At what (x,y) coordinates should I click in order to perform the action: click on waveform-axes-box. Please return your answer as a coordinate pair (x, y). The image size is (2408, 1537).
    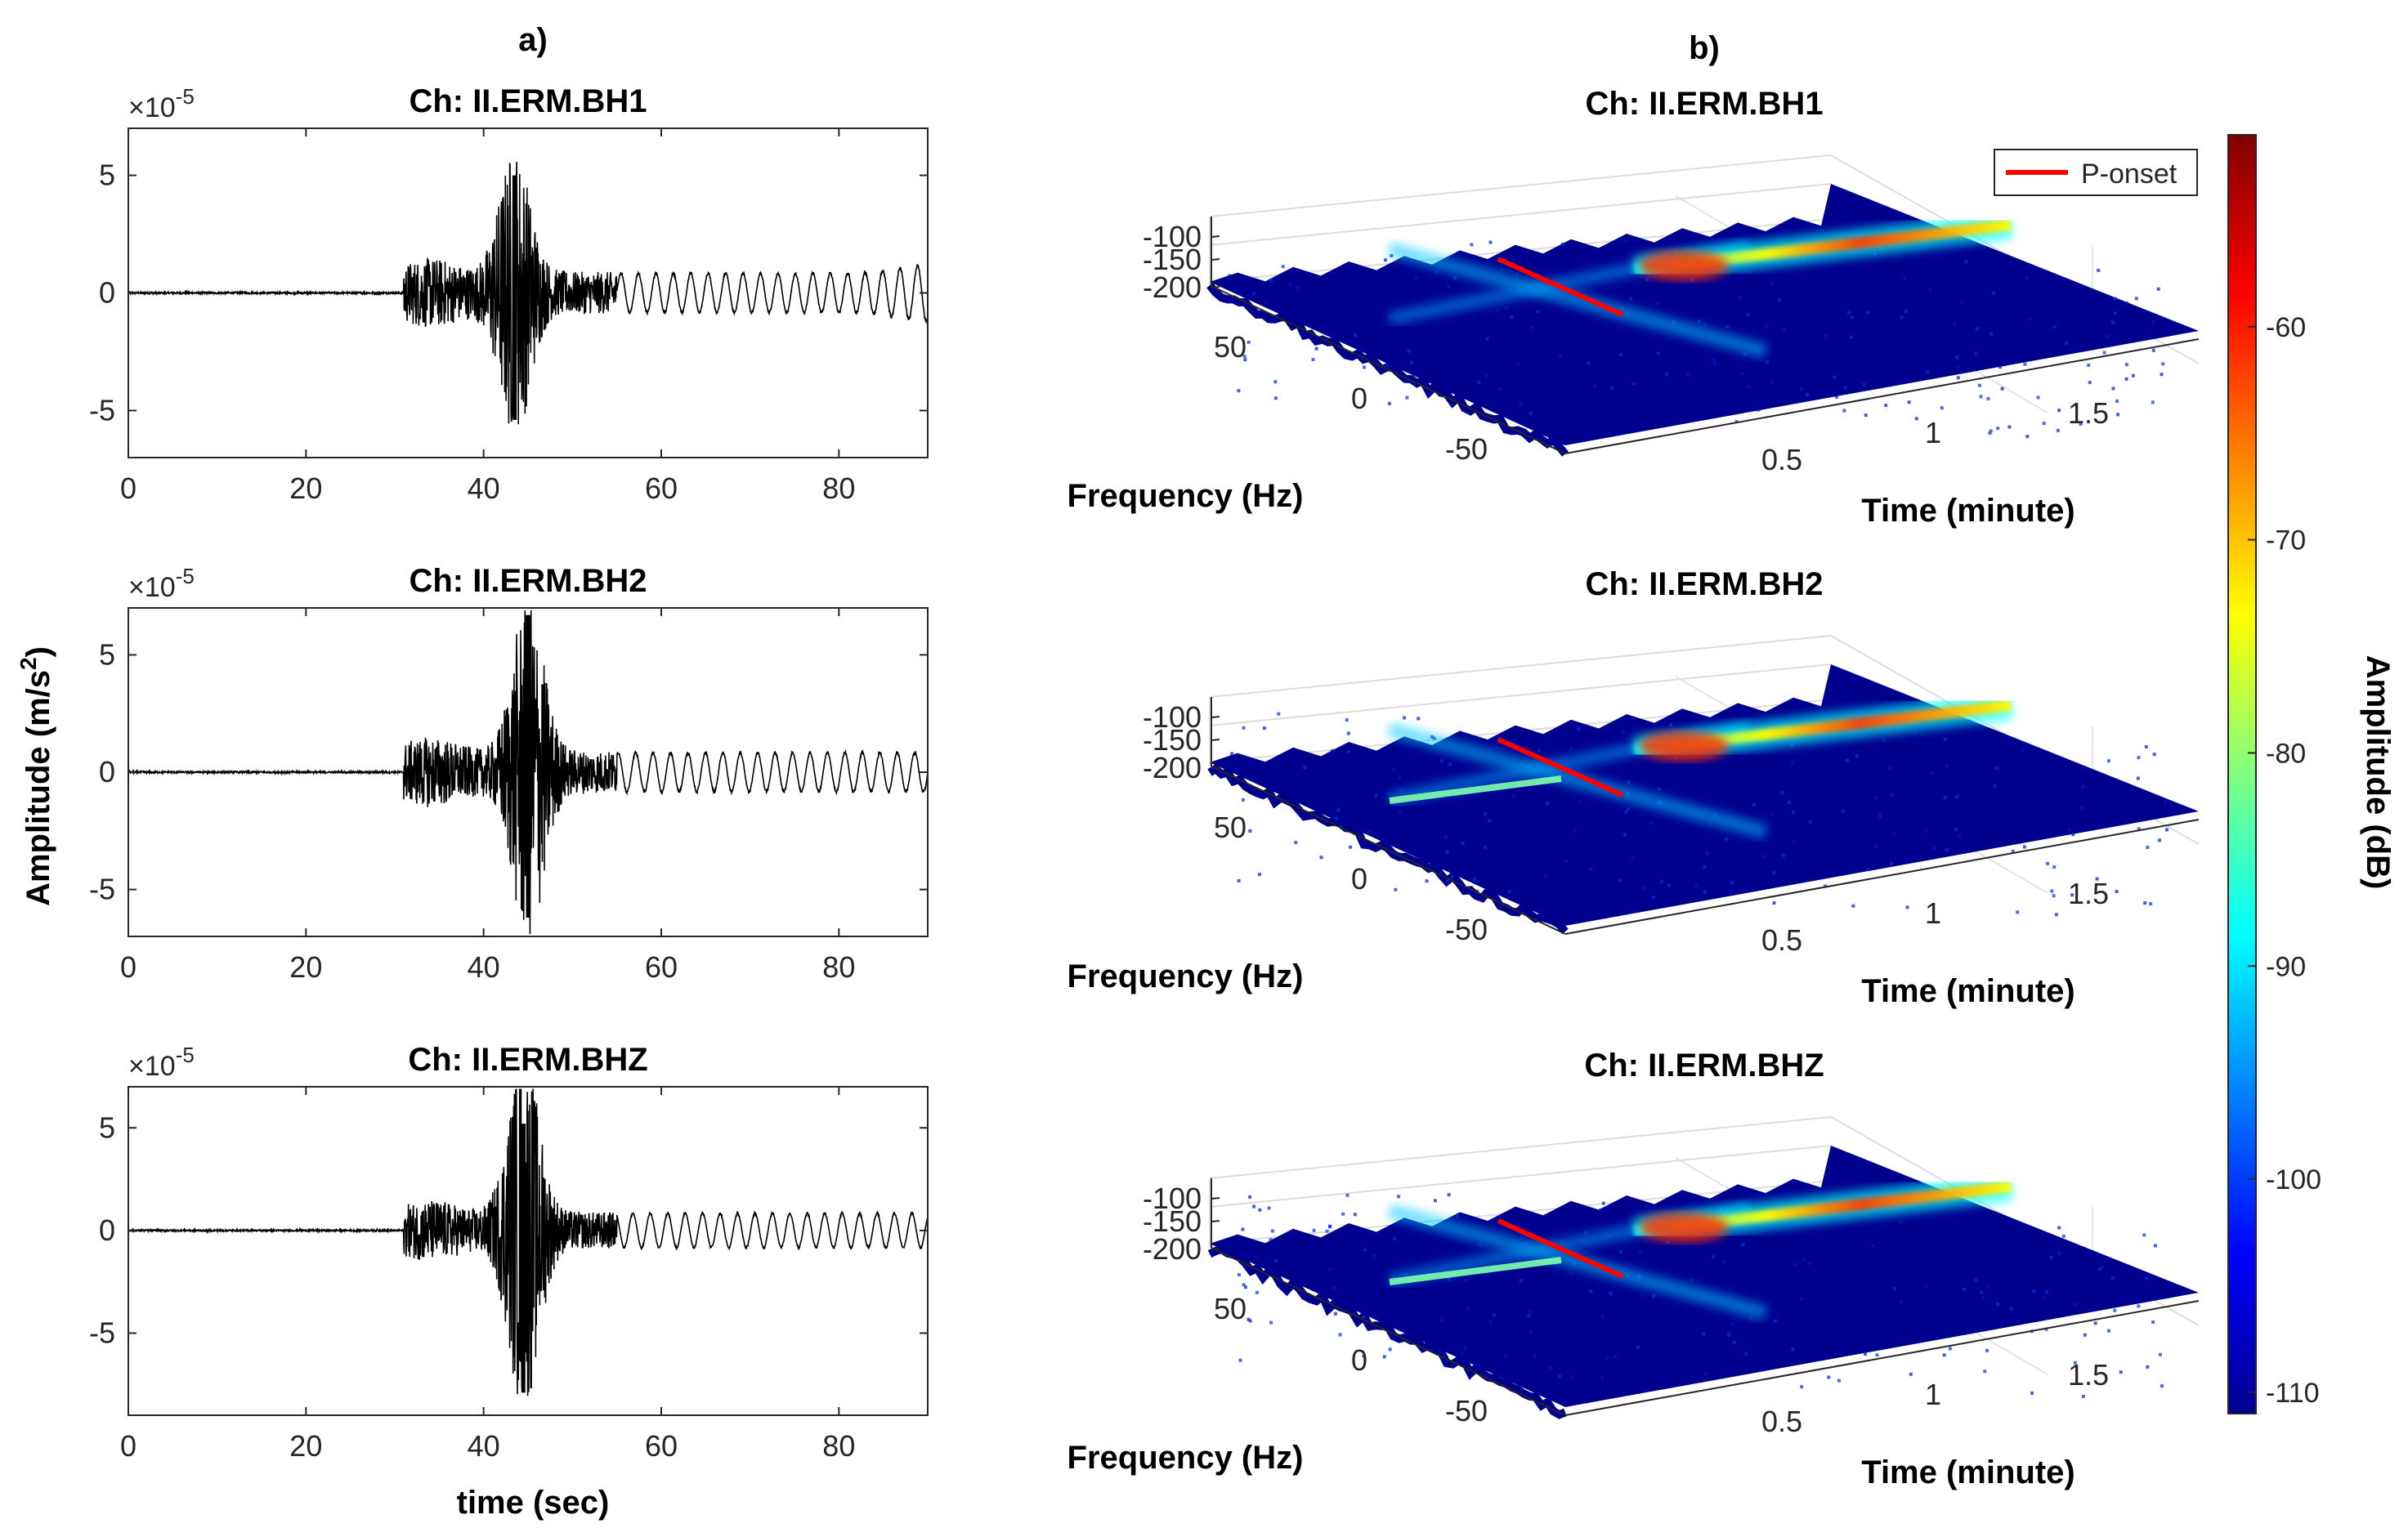
    Looking at the image, I should click on (528, 1251).